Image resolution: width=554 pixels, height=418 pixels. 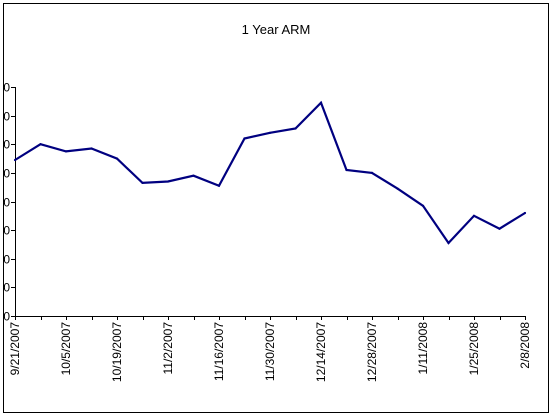 What do you see at coordinates (525, 345) in the screenshot?
I see `x-tick-label: 2/8/2008` at bounding box center [525, 345].